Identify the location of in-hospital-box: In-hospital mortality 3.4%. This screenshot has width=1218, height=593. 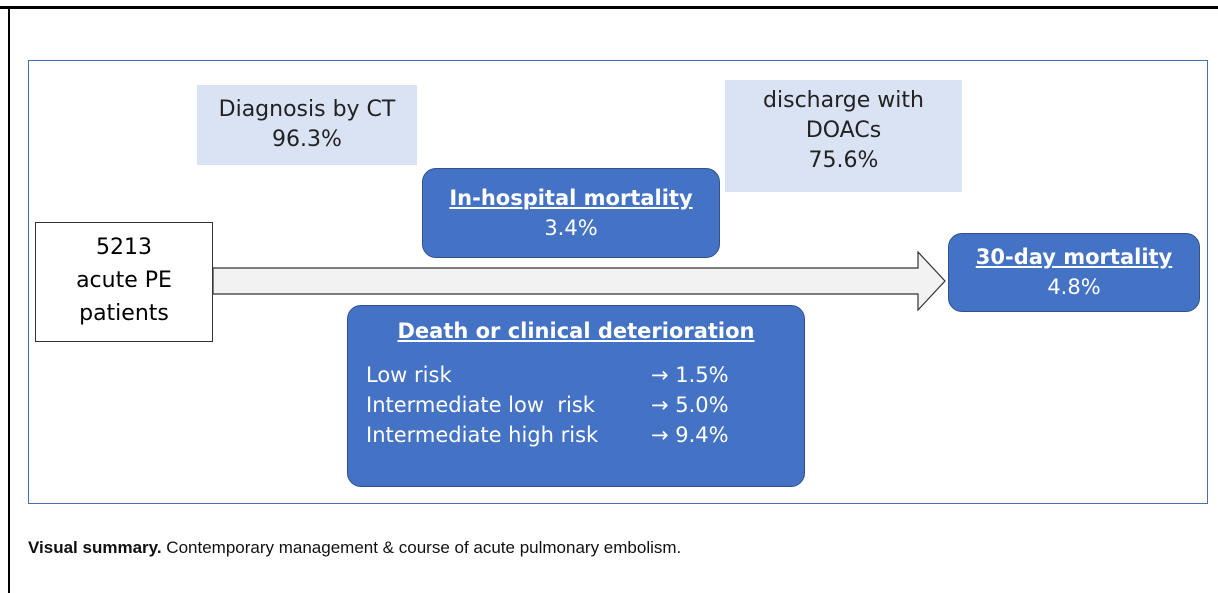
(571, 213).